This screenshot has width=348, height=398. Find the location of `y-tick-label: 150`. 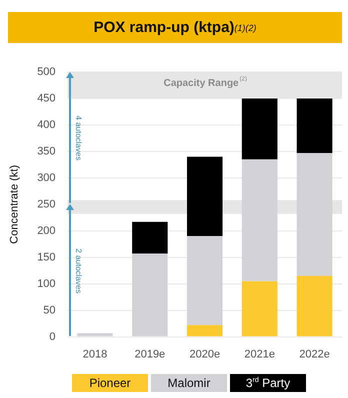

y-tick-label: 150 is located at coordinates (46, 257).